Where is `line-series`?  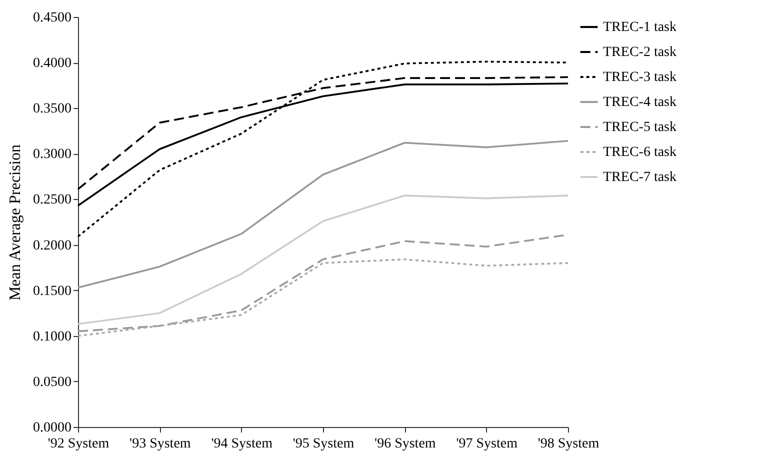 line-series is located at coordinates (323, 297).